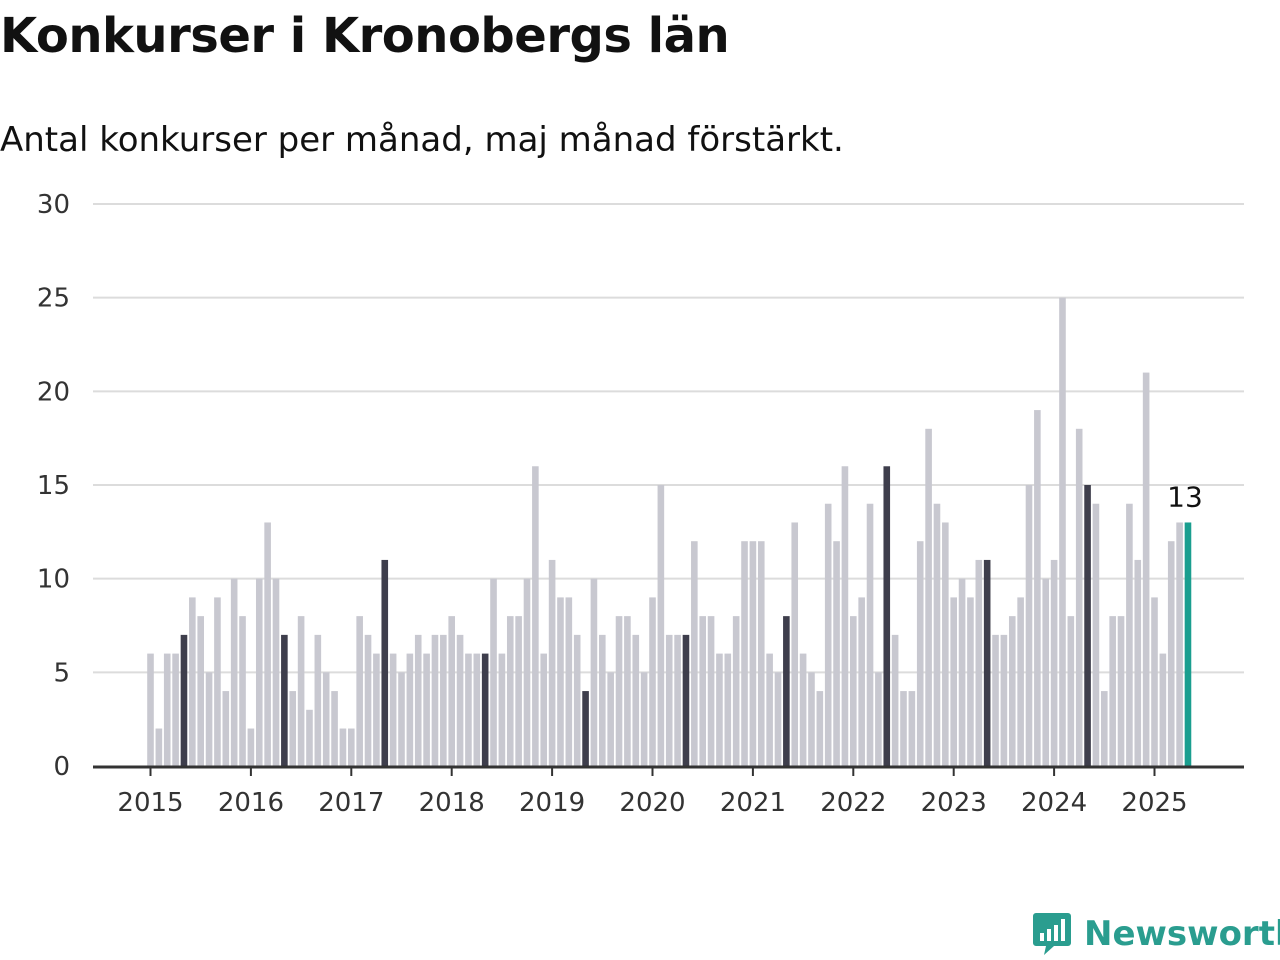  What do you see at coordinates (1012, 691) in the screenshot?
I see `bar-2023-aug` at bounding box center [1012, 691].